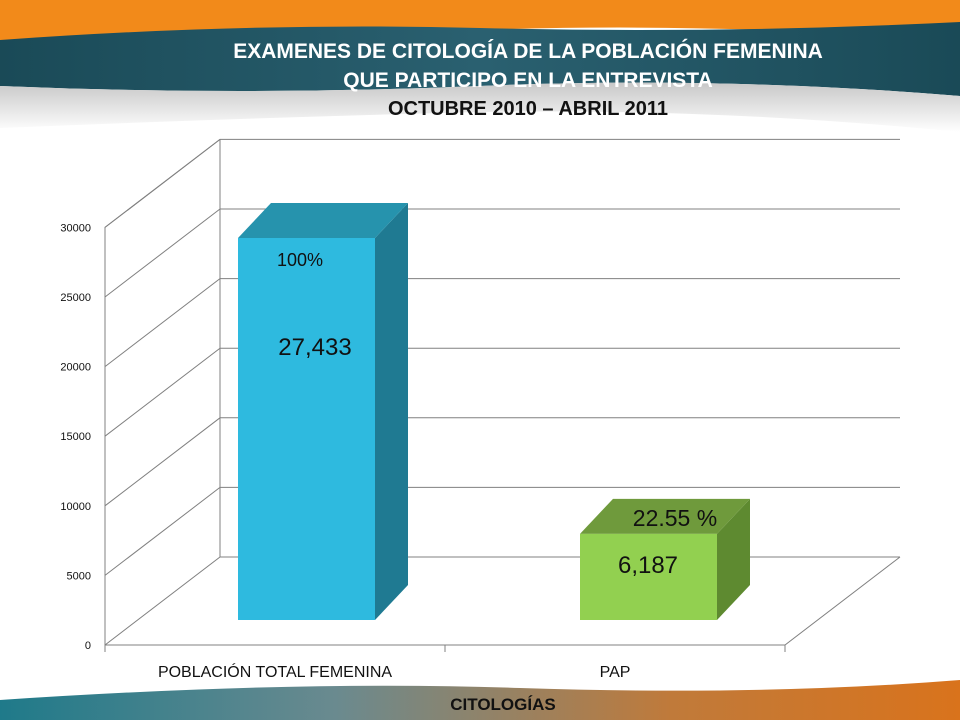  What do you see at coordinates (314, 347) in the screenshot?
I see `value-label: 27,433` at bounding box center [314, 347].